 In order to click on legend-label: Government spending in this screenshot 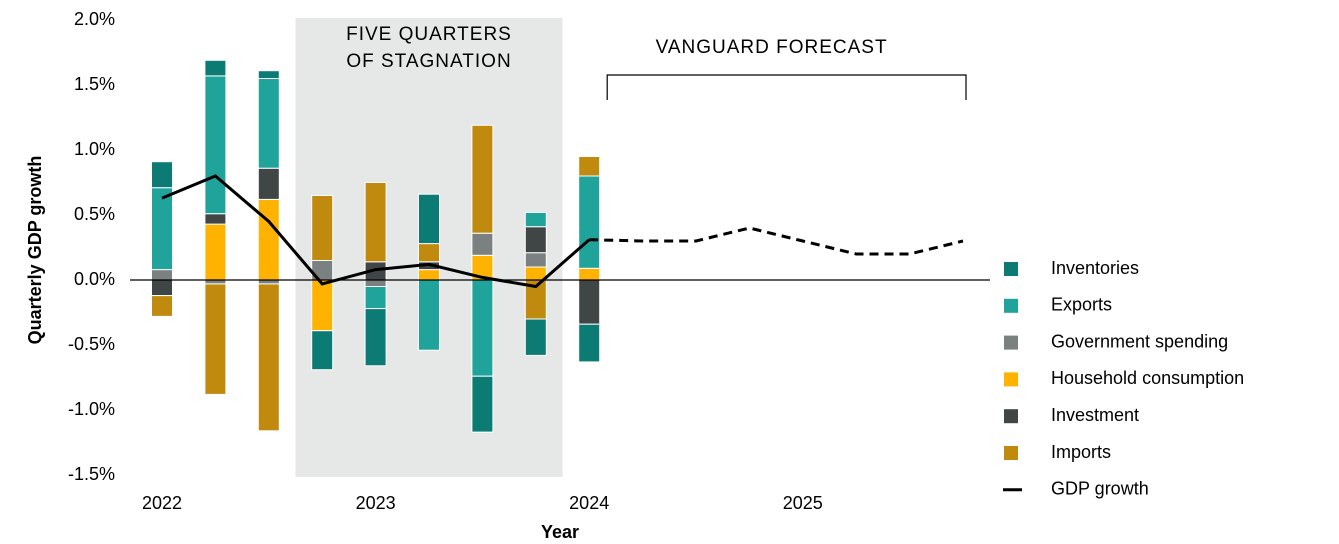, I will do `click(1139, 341)`.